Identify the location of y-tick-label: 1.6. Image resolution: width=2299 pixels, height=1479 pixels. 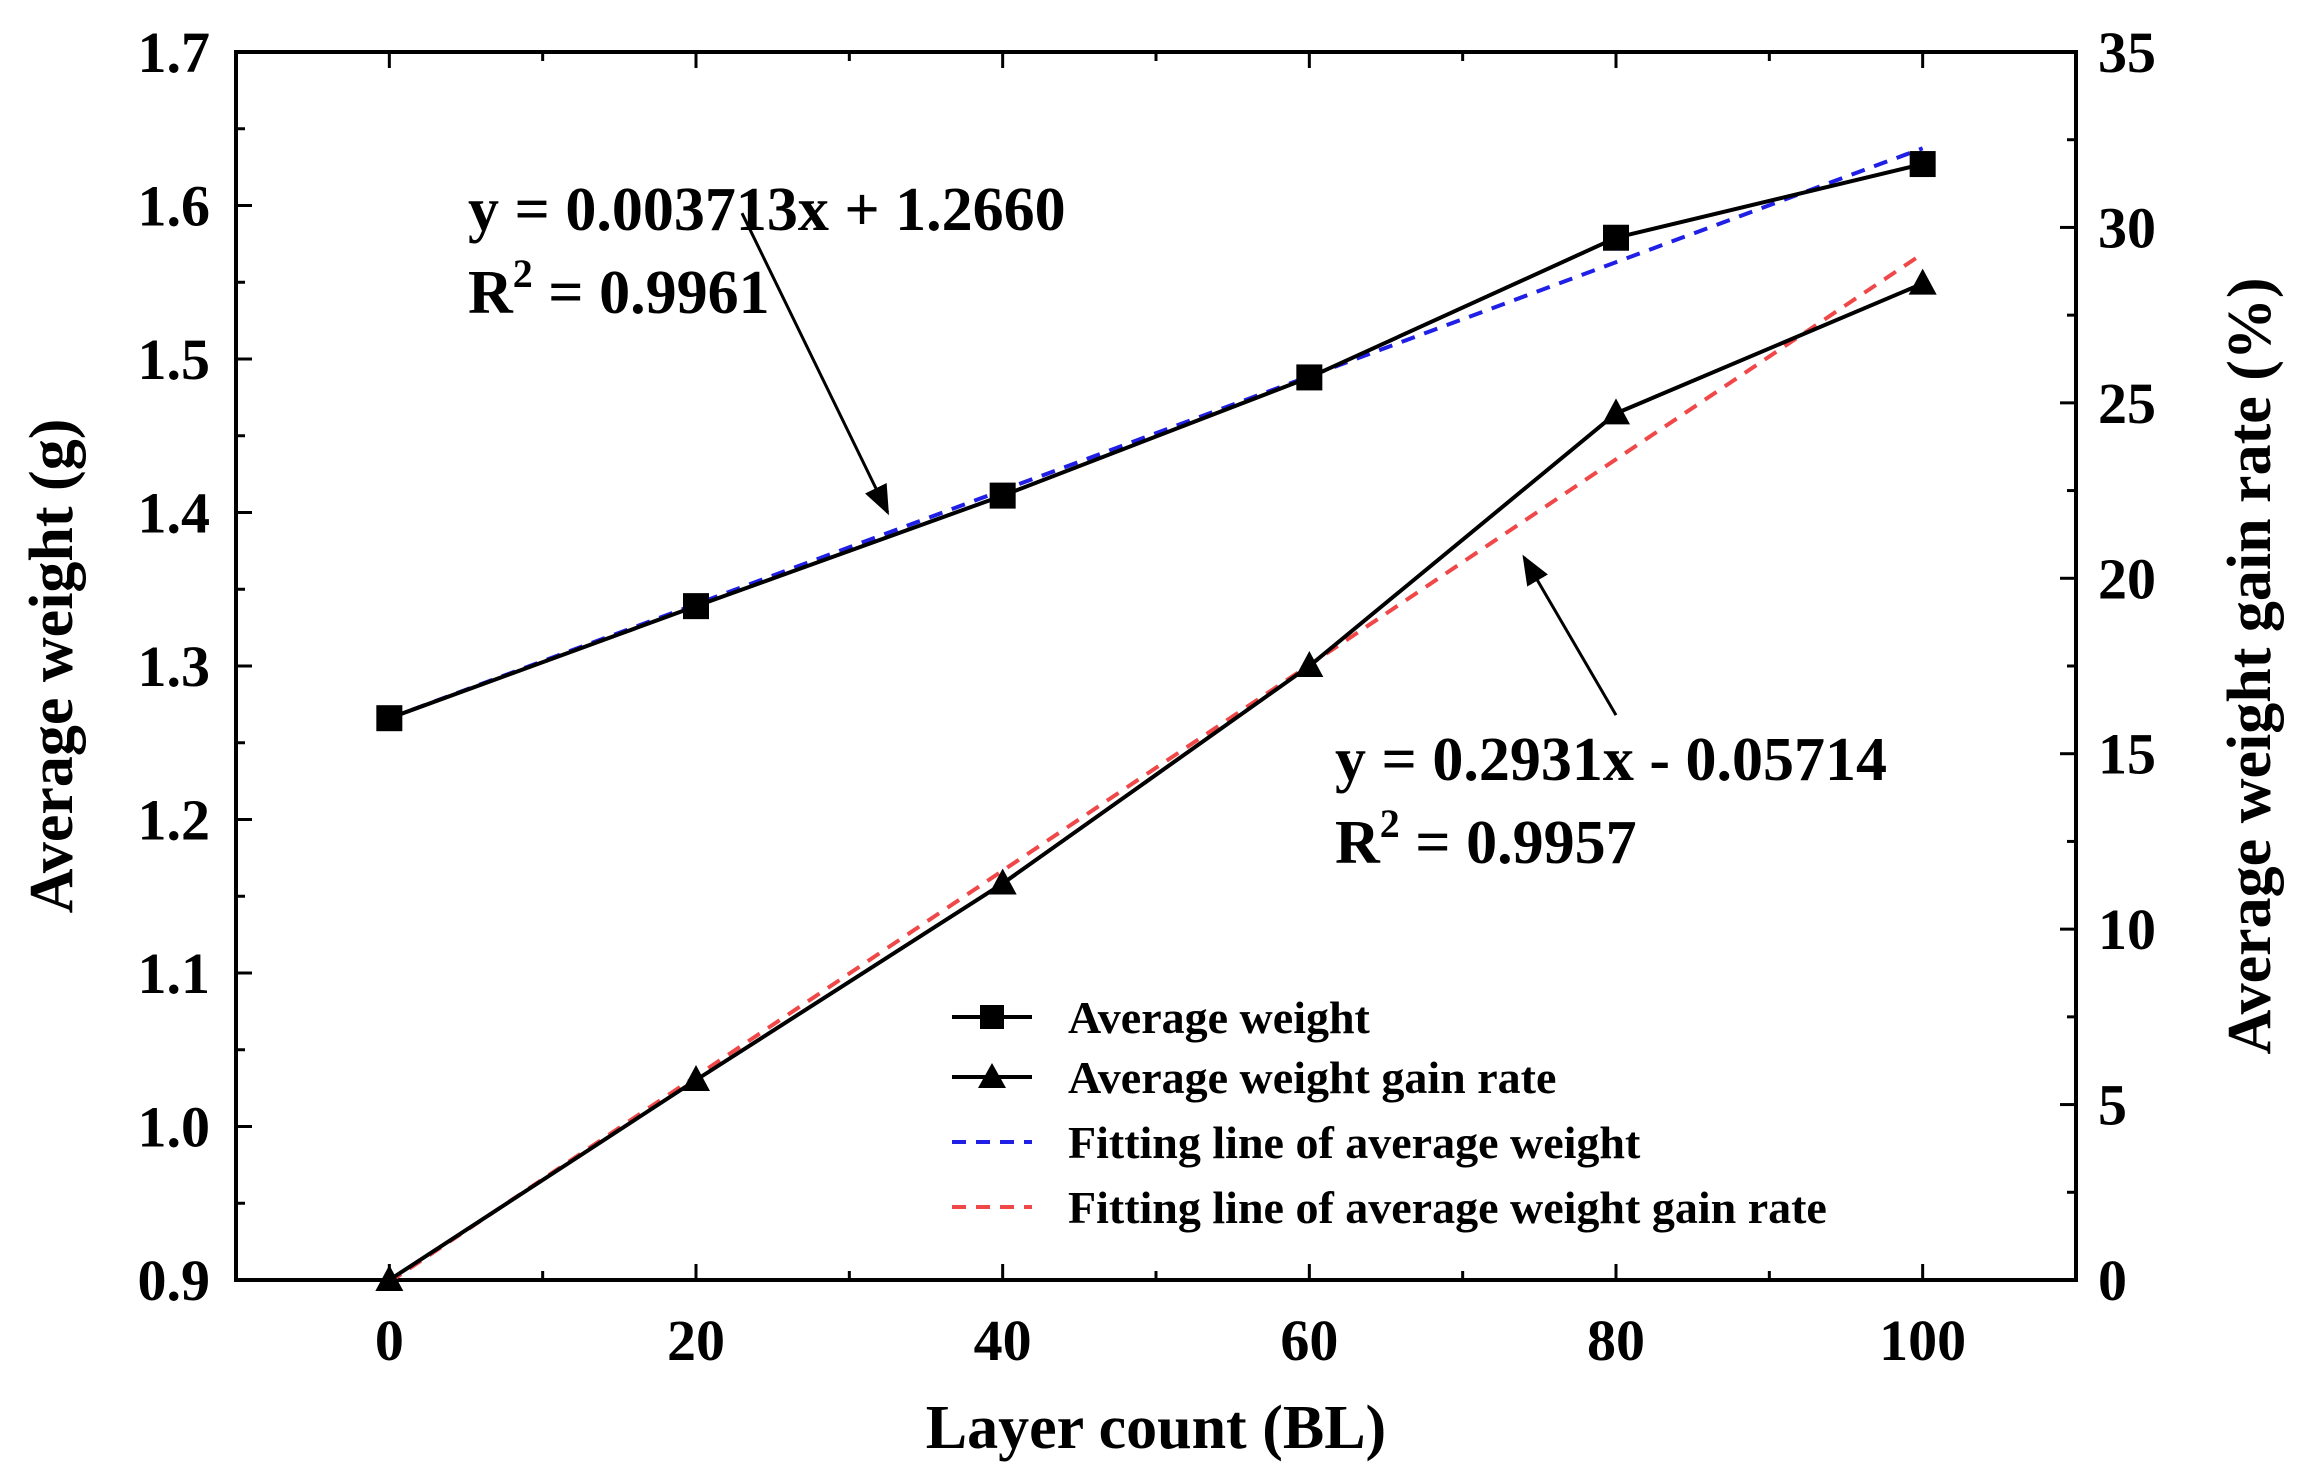
(174, 206).